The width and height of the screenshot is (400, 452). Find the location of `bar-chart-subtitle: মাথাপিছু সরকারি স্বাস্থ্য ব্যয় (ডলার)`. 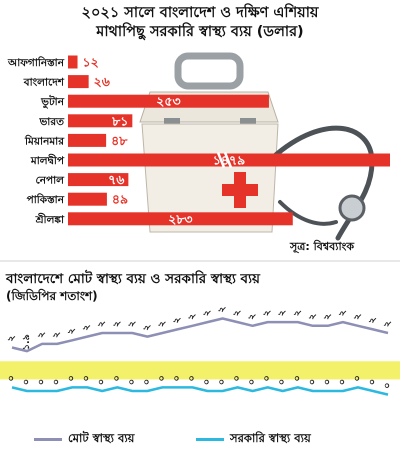

bar-chart-subtitle: মাথাপিছু সরকারি স্বাস্থ্য ব্যয় (ডলার) is located at coordinates (200, 32).